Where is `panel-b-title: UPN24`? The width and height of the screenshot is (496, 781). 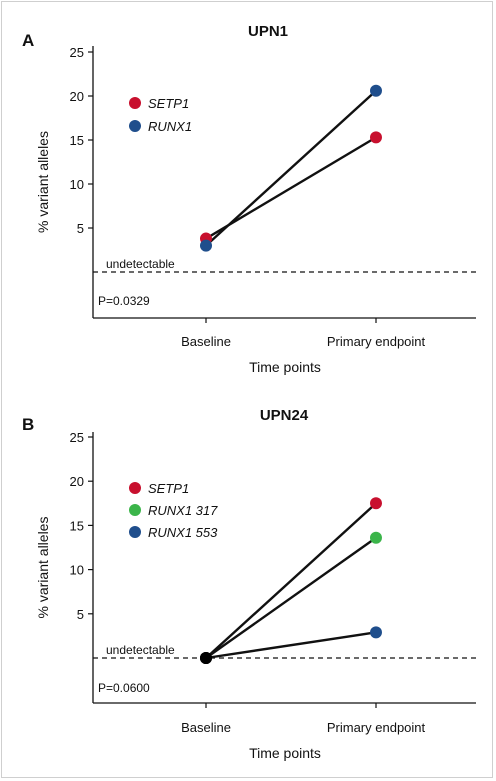 panel-b-title: UPN24 is located at coordinates (284, 415).